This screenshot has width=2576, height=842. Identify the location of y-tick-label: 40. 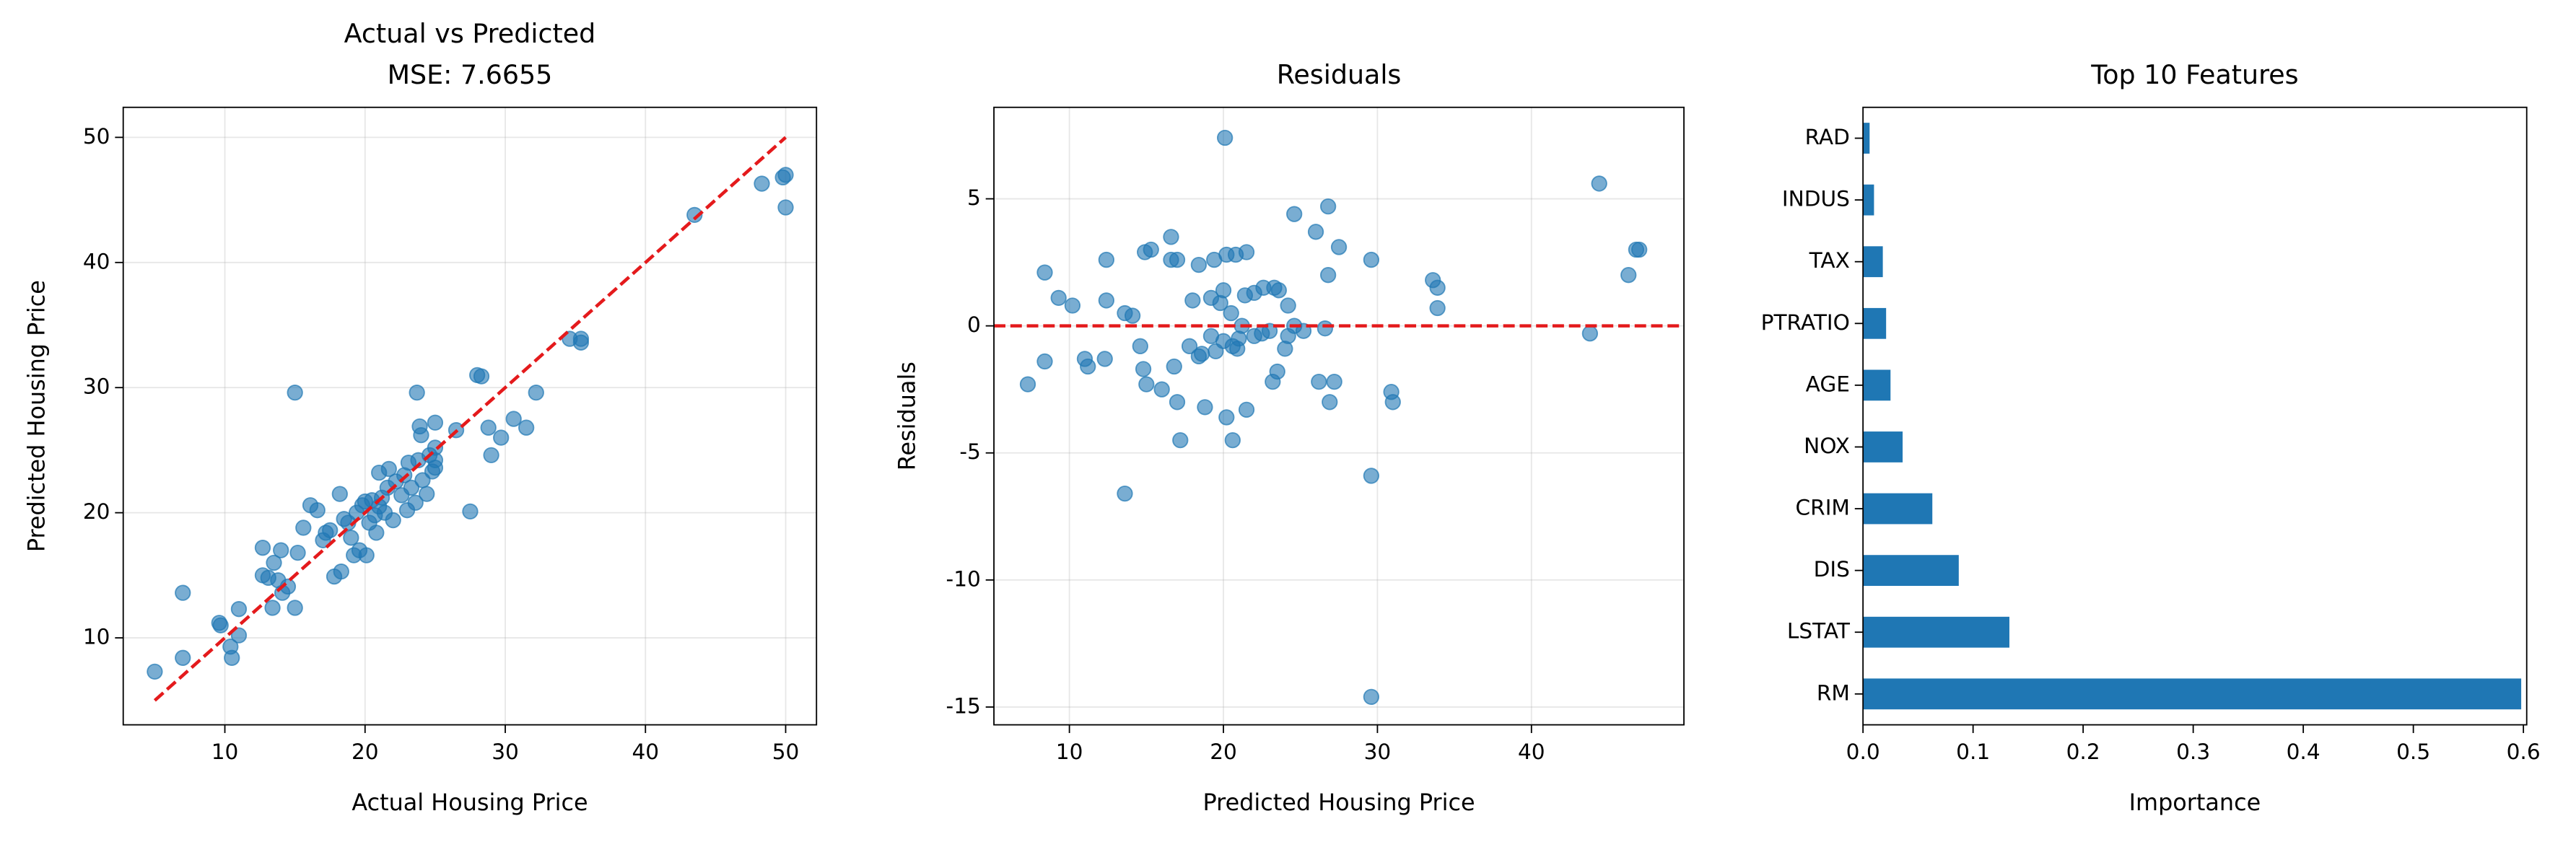
(96, 261).